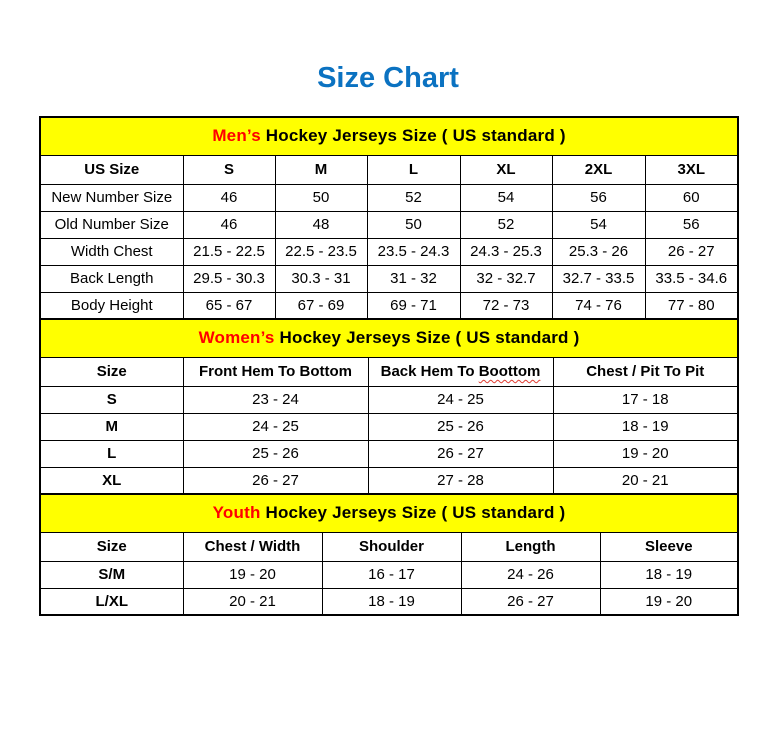 This screenshot has height=754, width=776. I want to click on mens-value-cell: 22.5 - 23.5, so click(321, 251).